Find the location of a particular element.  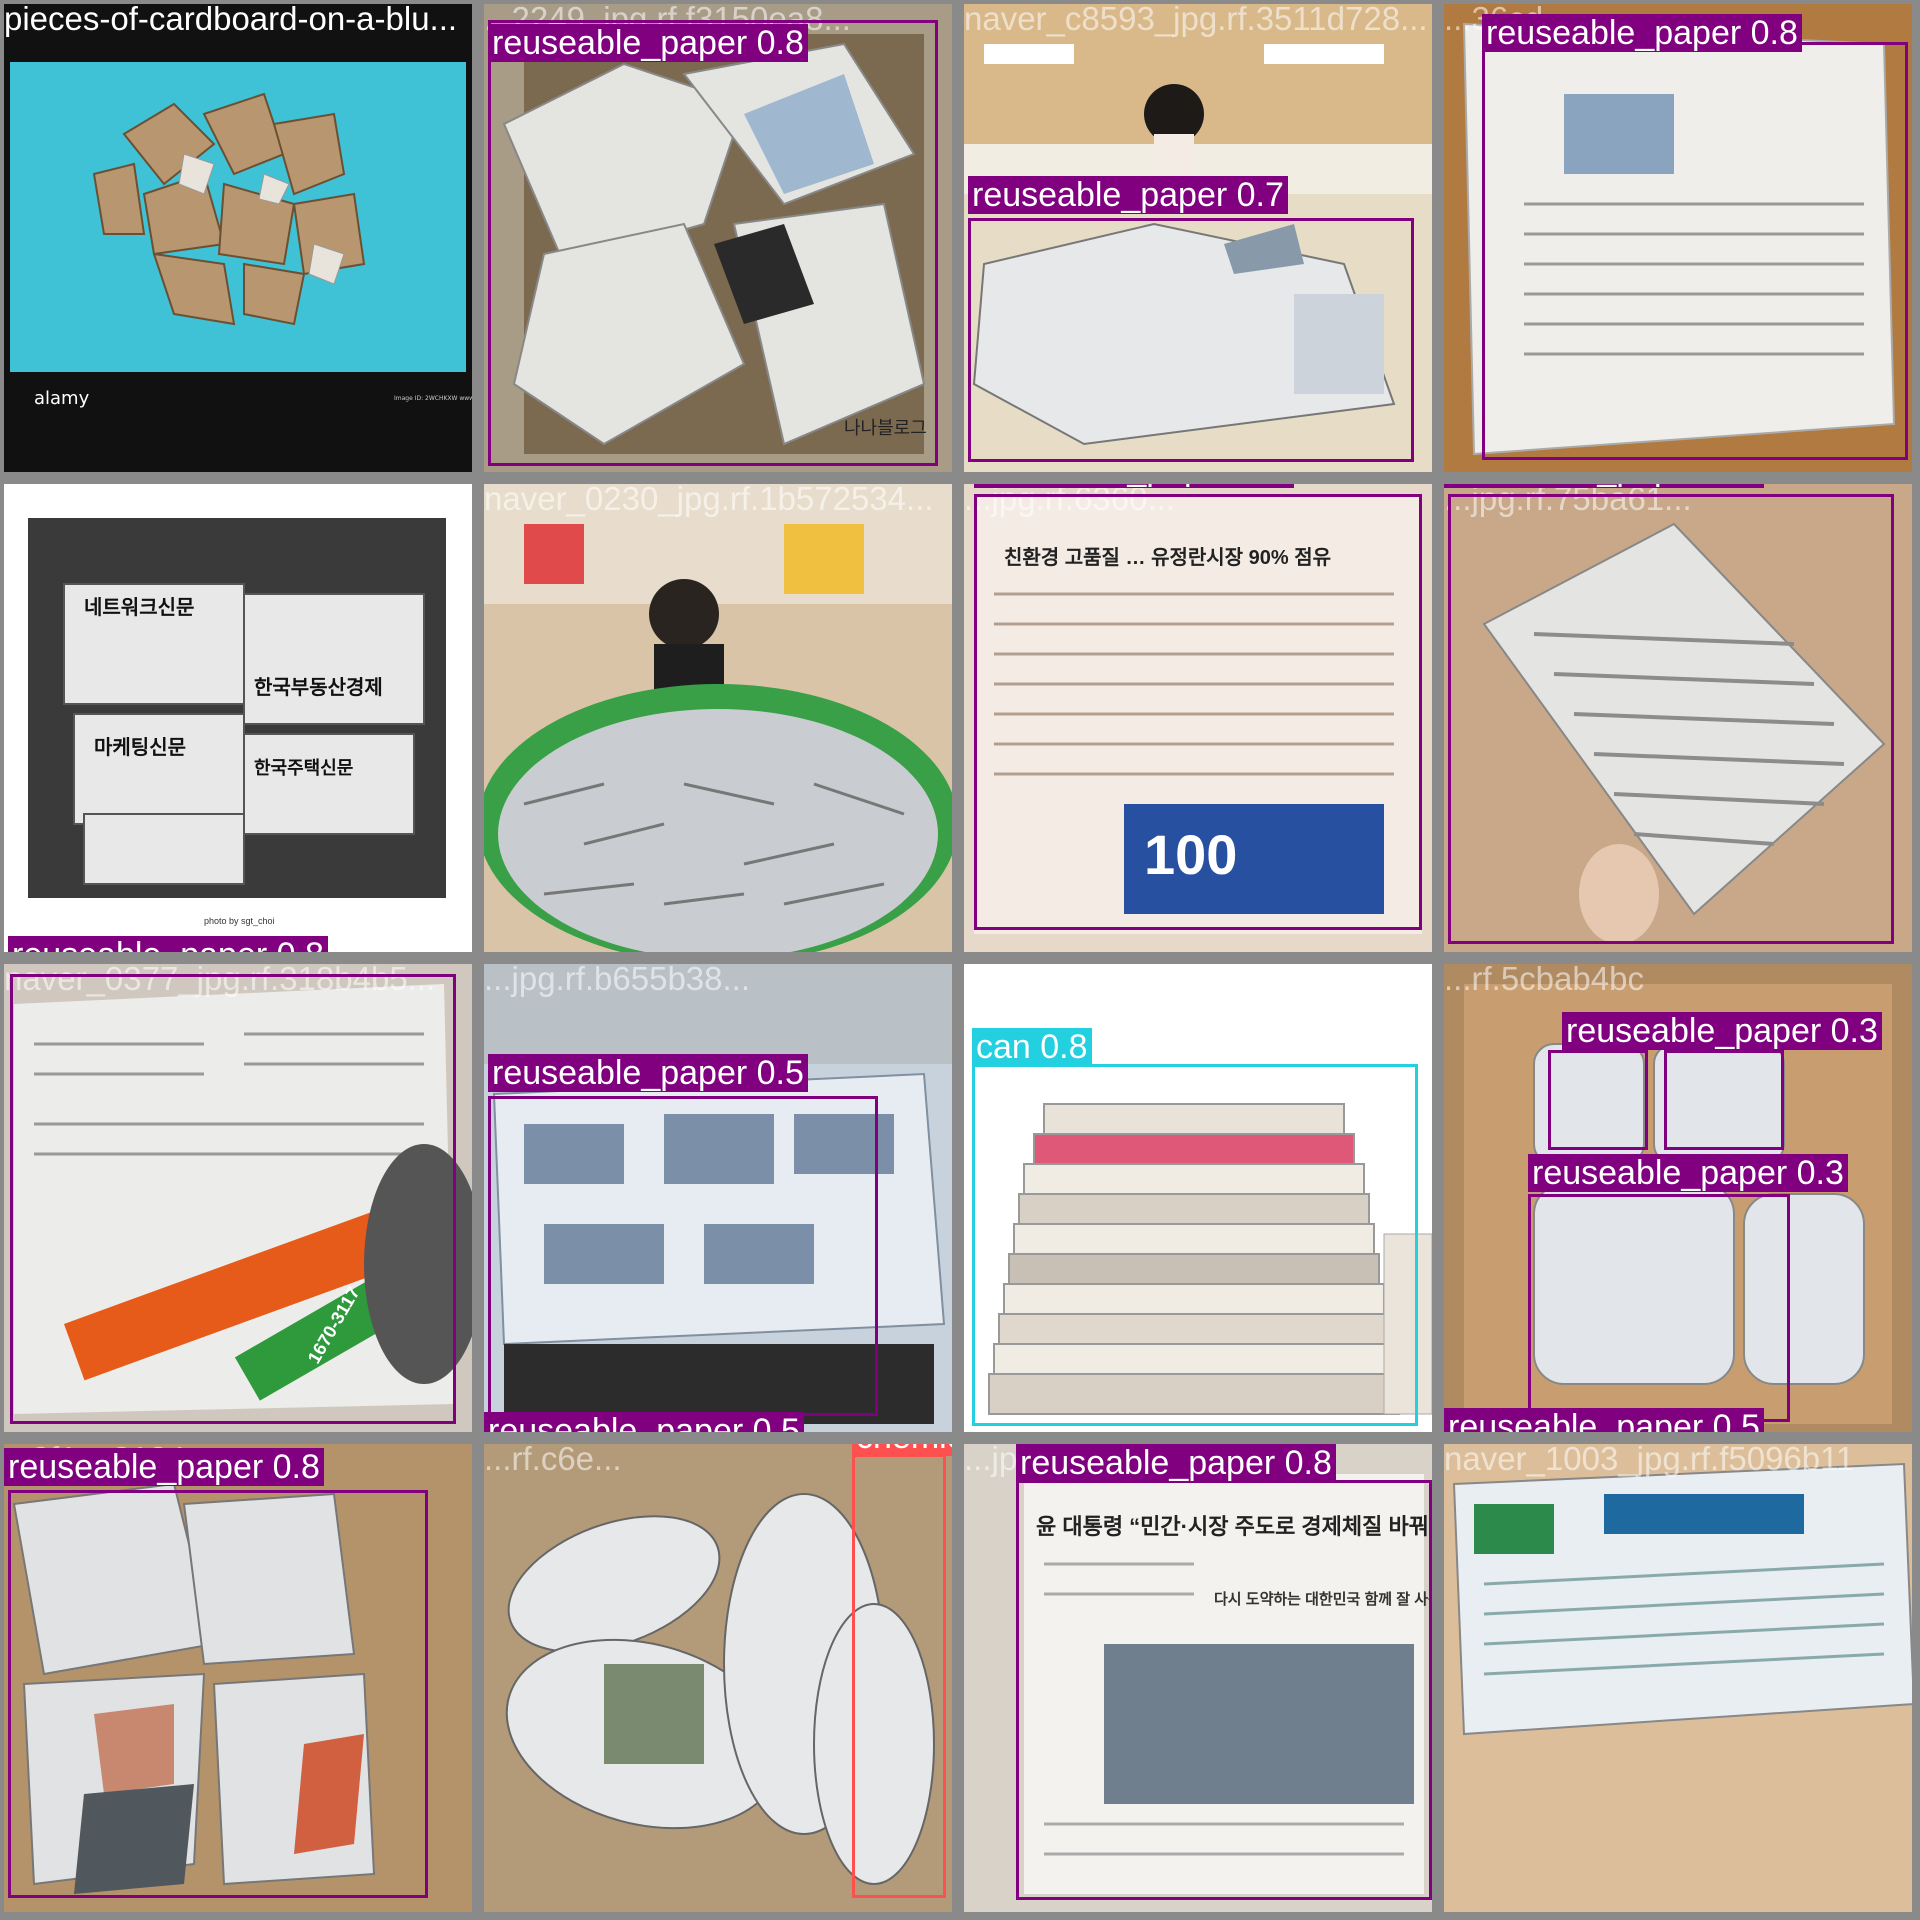

tile-13: ...3f1ca8184... reuseable_paper 0.8 is located at coordinates (238, 1678).